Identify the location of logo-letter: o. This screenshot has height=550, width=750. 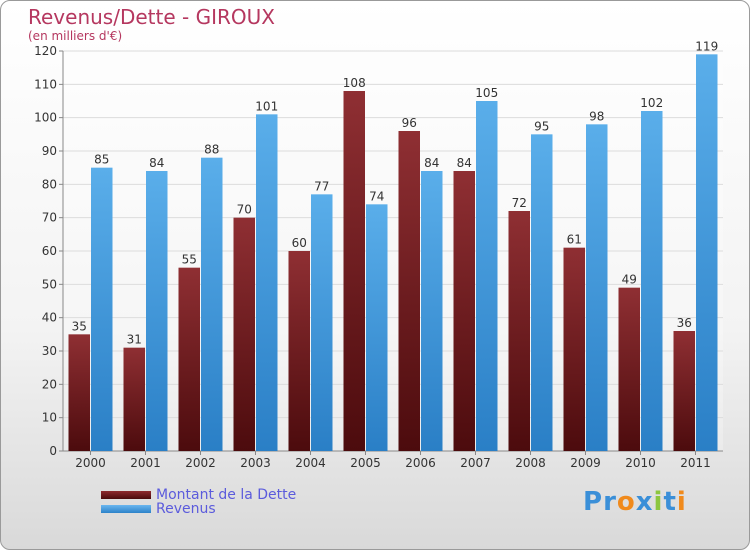
(626, 502).